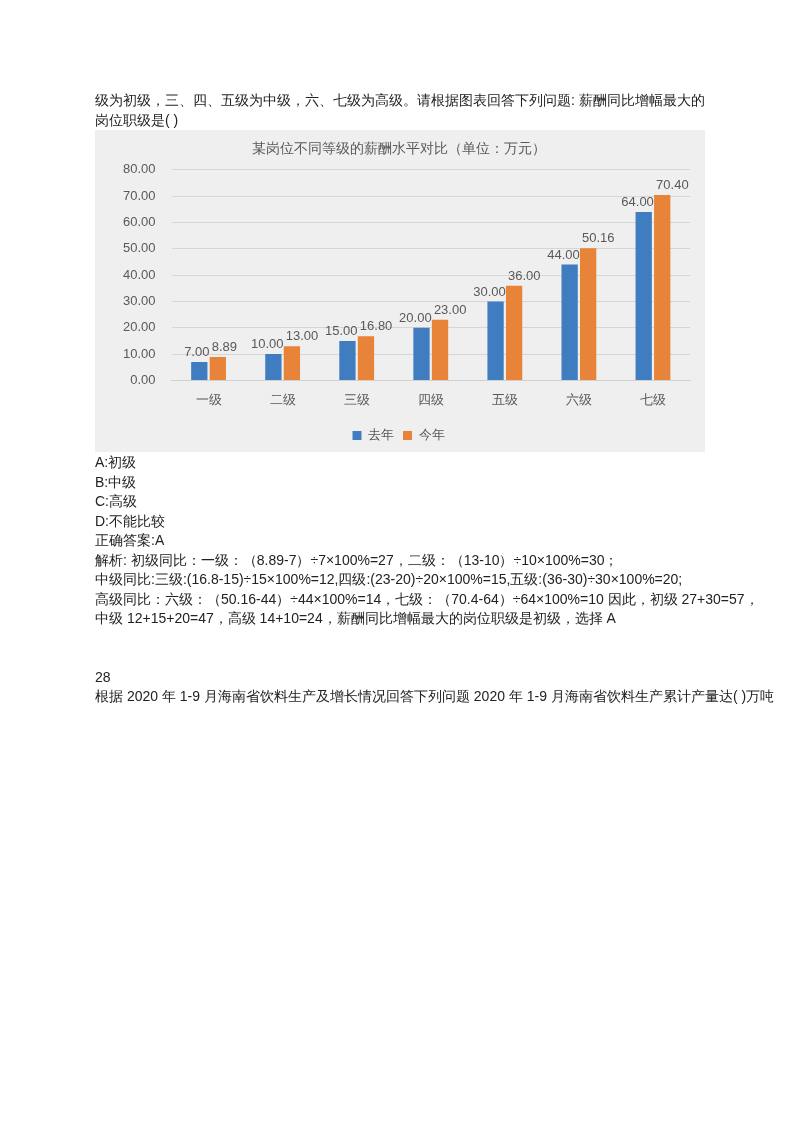  I want to click on x-tick-label: 二级, so click(282, 399).